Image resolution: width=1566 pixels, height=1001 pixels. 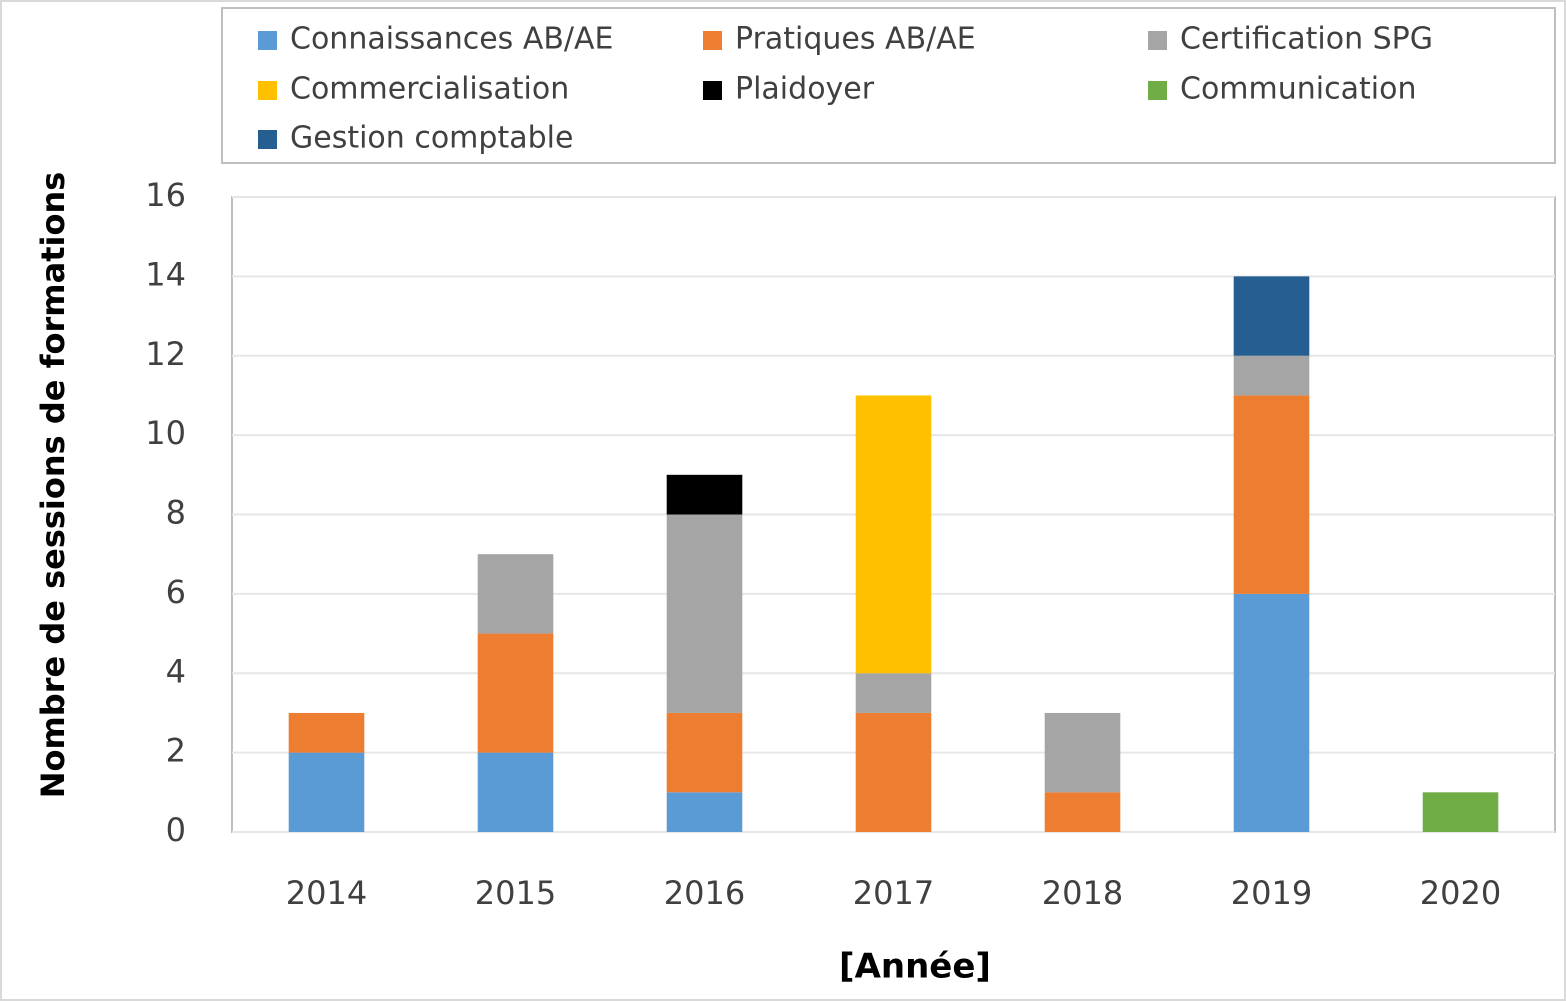 I want to click on legend-box, so click(x=888, y=85).